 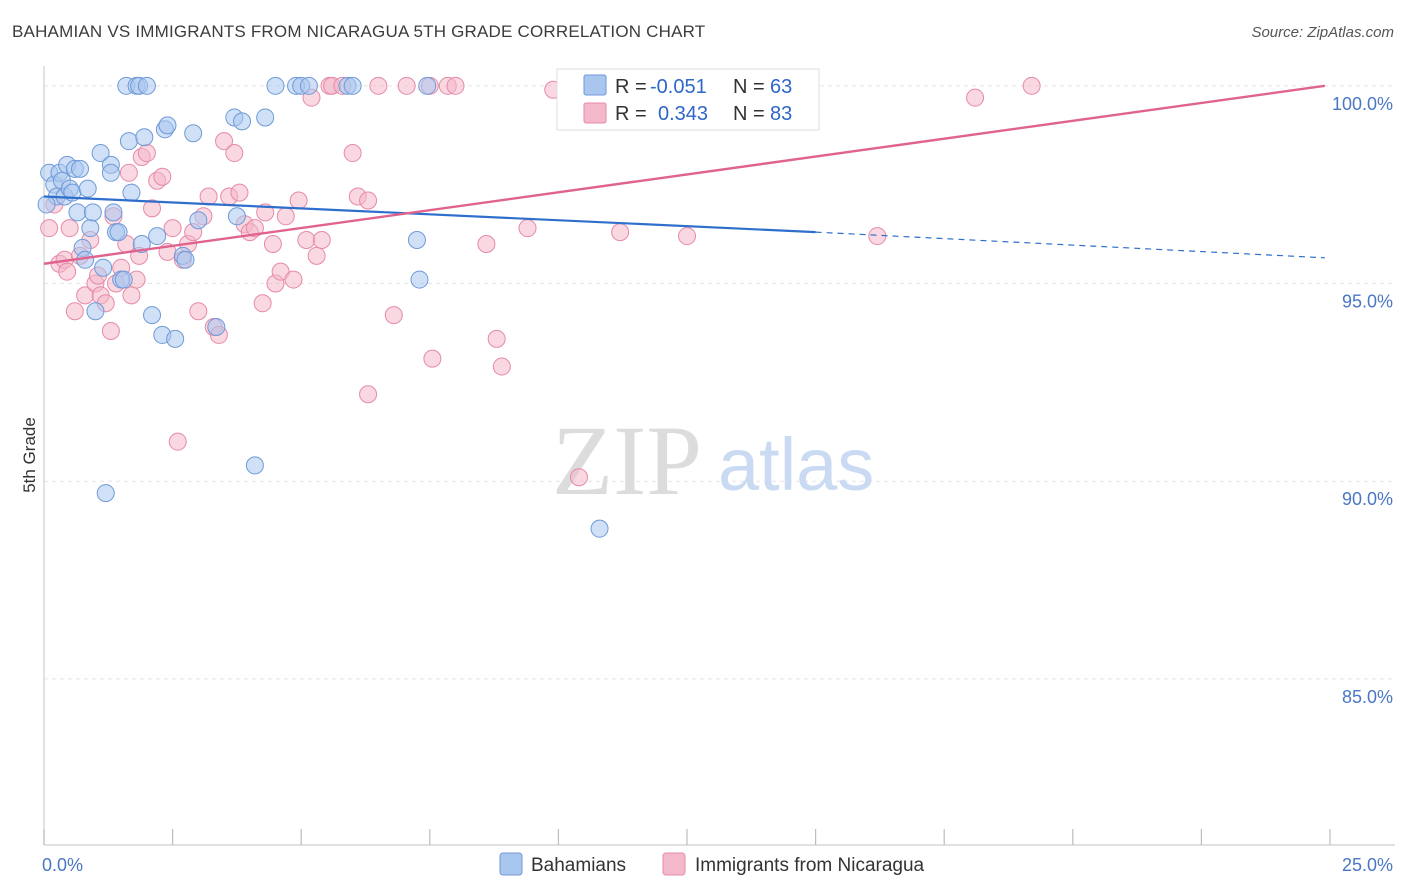 What do you see at coordinates (511, 864) in the screenshot?
I see `legend-swatch-bahamians` at bounding box center [511, 864].